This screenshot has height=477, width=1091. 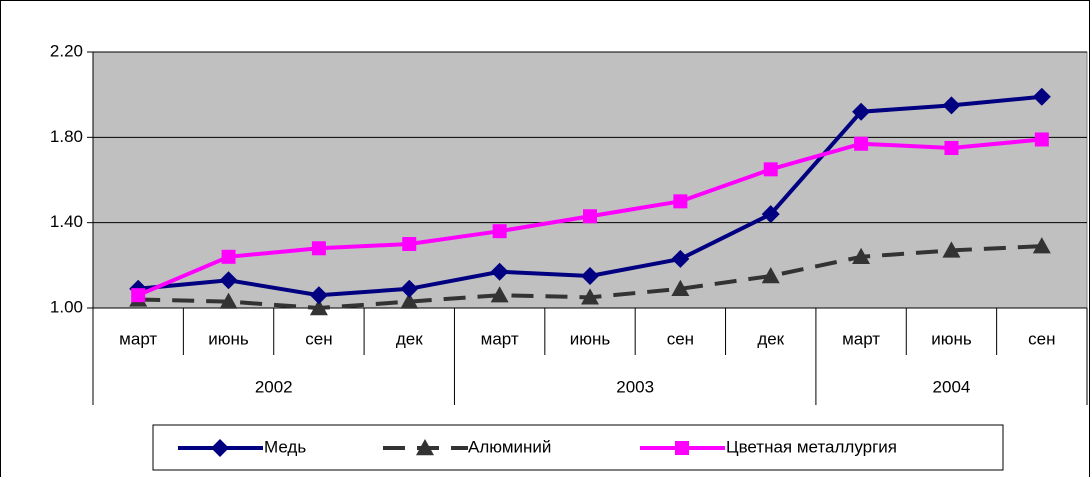 I want to click on y-tick-label: 1.40, so click(x=66, y=221).